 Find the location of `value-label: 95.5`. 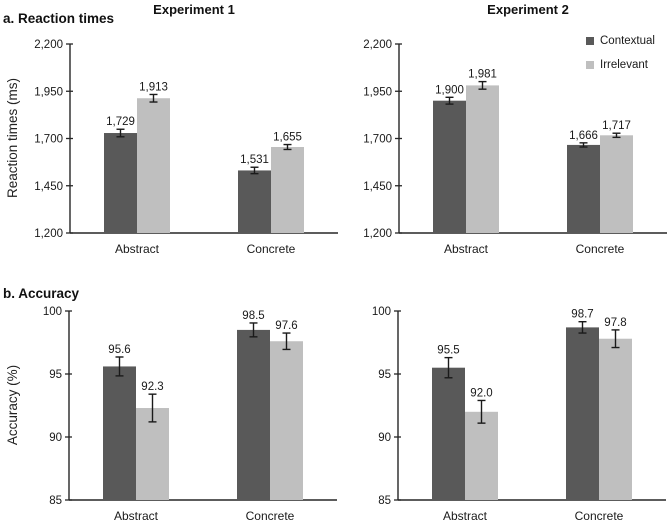

value-label: 95.5 is located at coordinates (448, 351).